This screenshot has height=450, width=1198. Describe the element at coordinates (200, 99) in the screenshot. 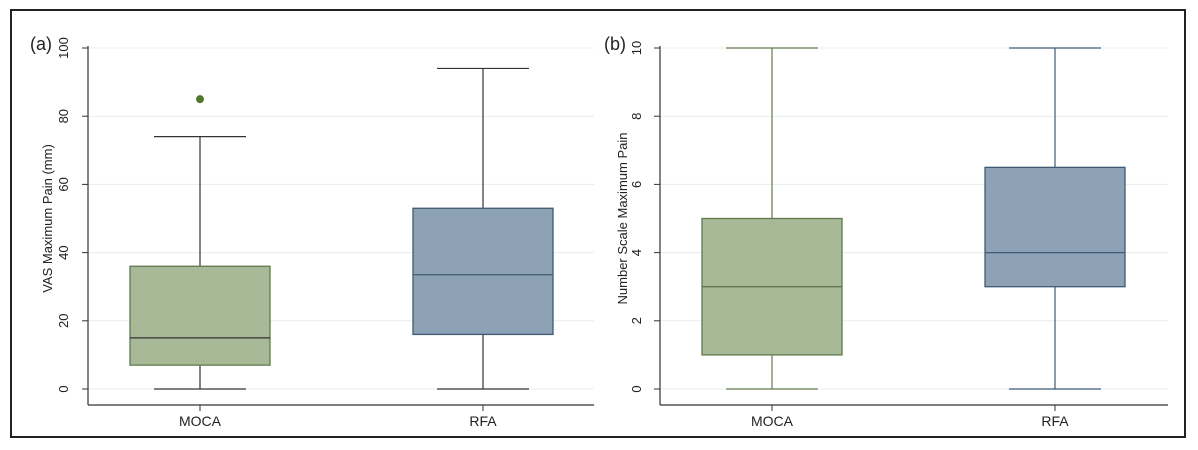

I see `outlier-point` at that location.